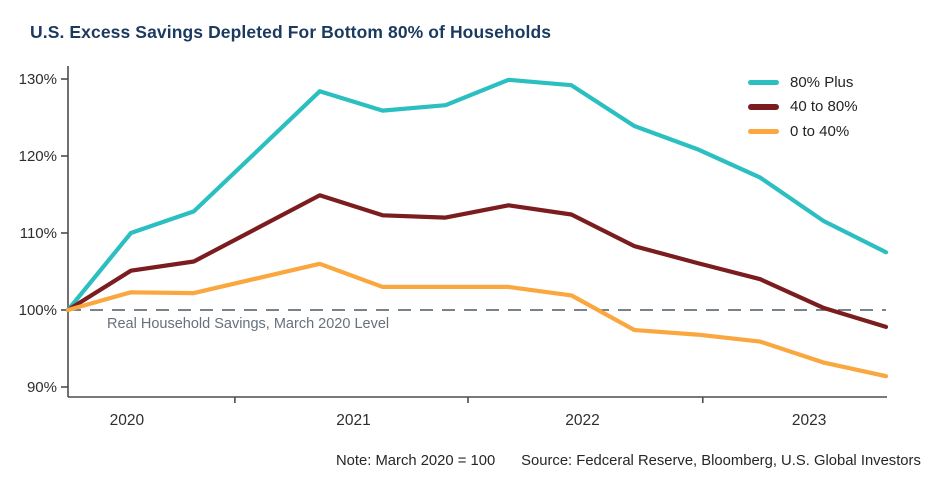  What do you see at coordinates (38, 233) in the screenshot?
I see `y-axis-tick-label: 110%` at bounding box center [38, 233].